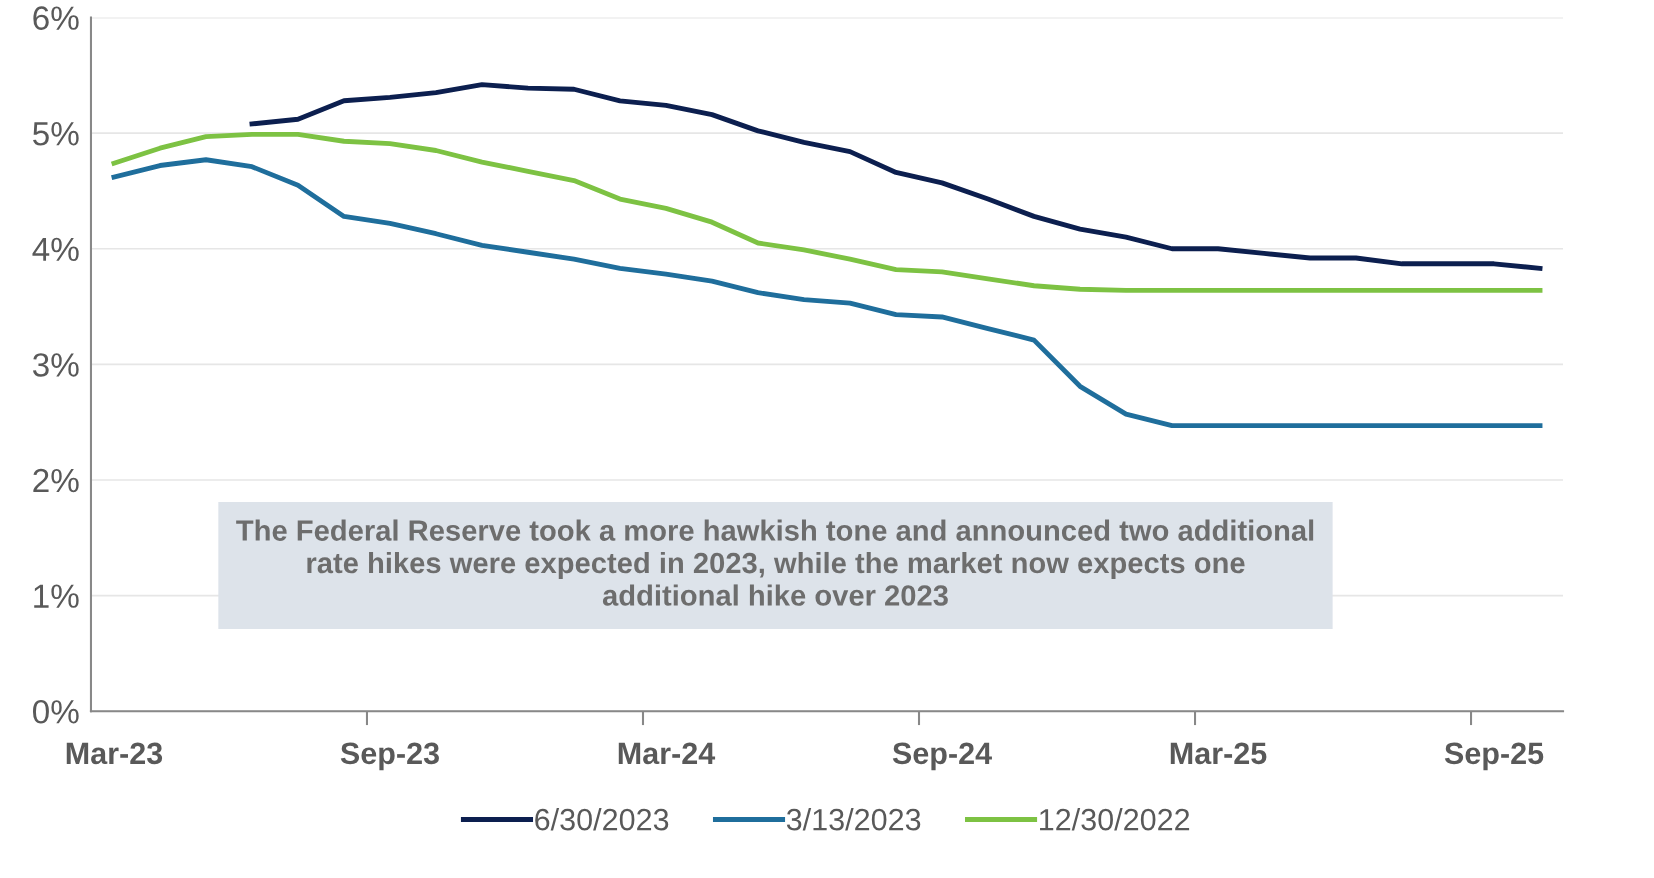 The height and width of the screenshot is (878, 1654). Describe the element at coordinates (55, 711) in the screenshot. I see `y-tick-label: 0%` at that location.